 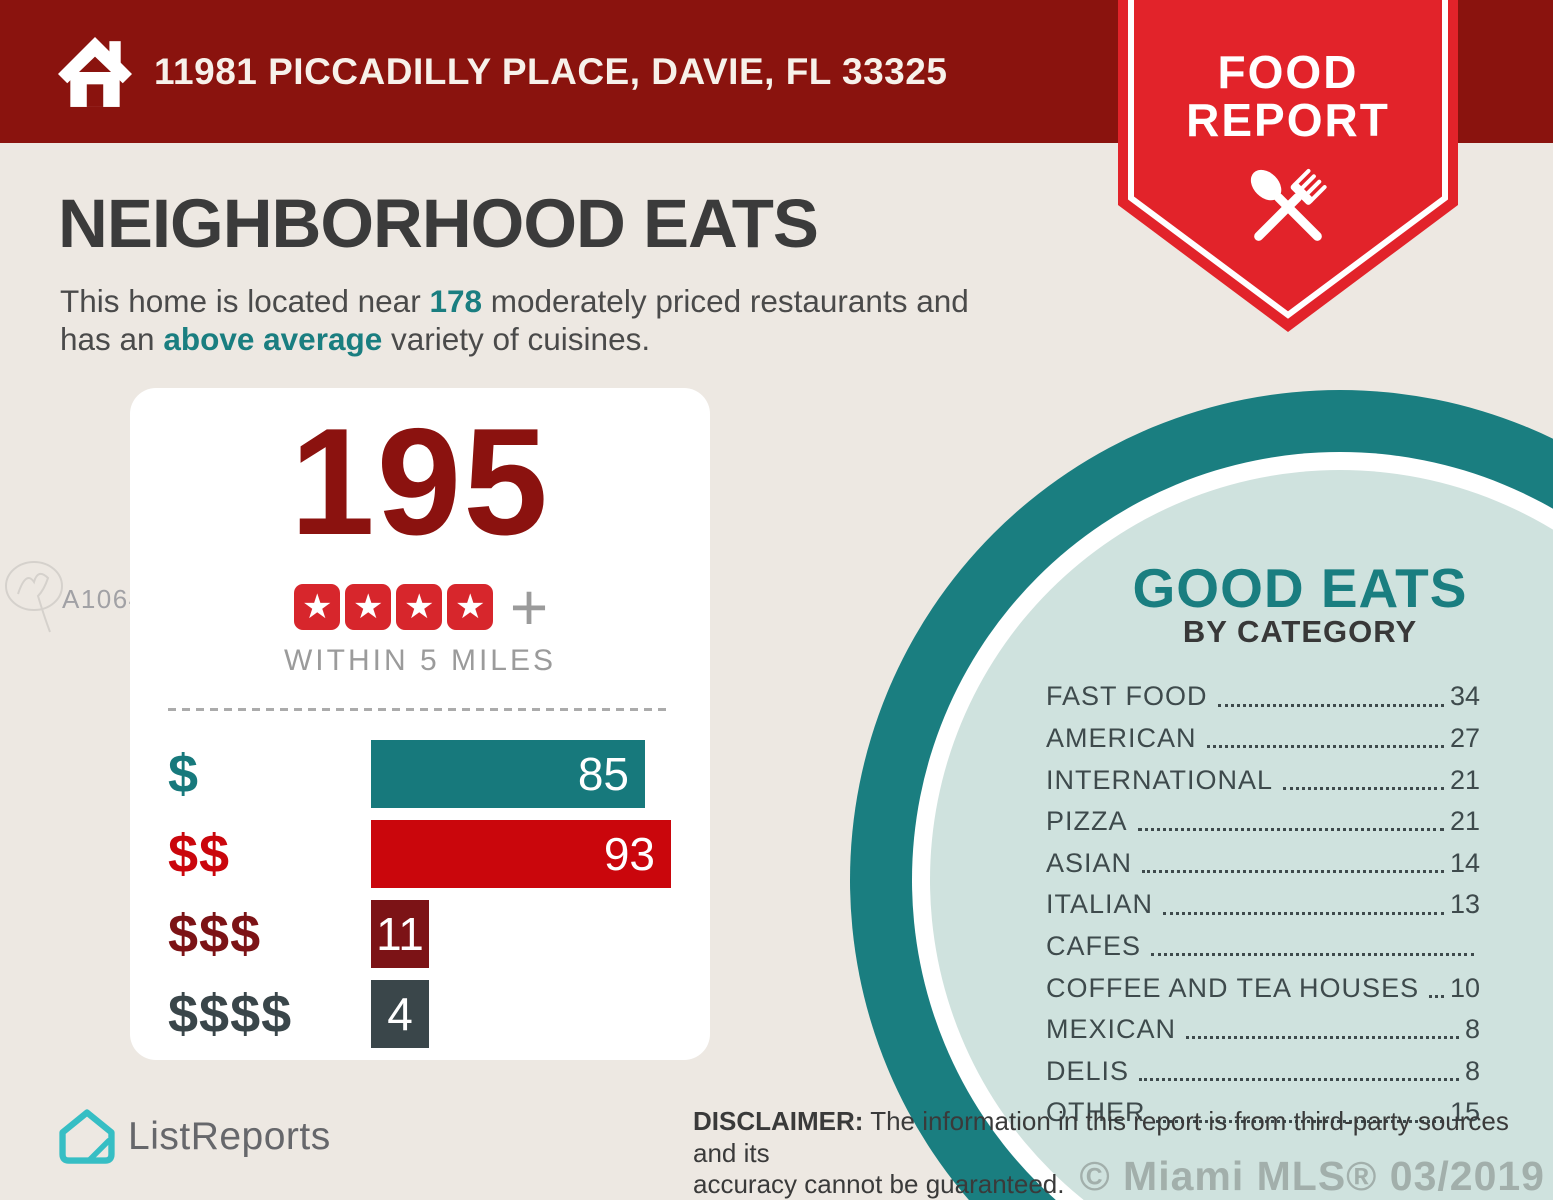 What do you see at coordinates (1263, 1024) in the screenshot?
I see `category-row: MEXICAN 8` at bounding box center [1263, 1024].